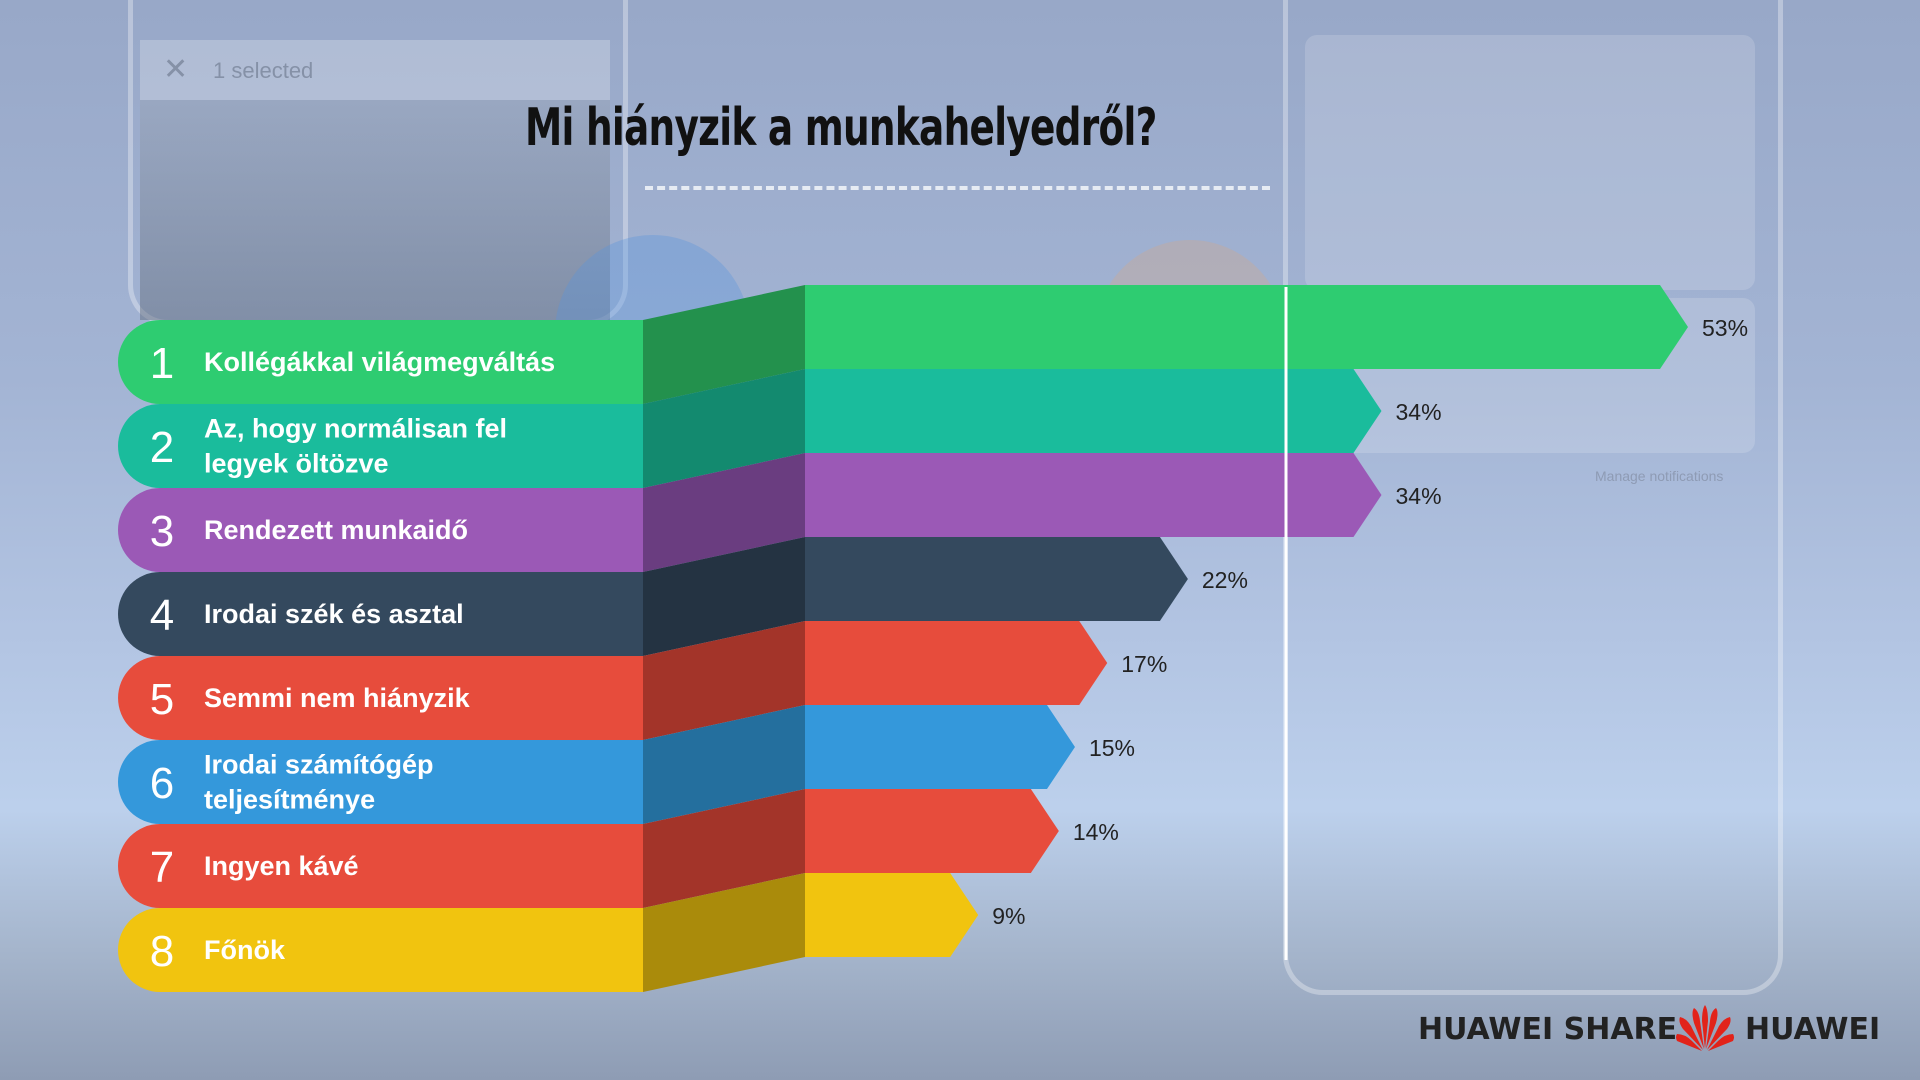 This screenshot has width=1920, height=1080. I want to click on rank-number: 7, so click(162, 867).